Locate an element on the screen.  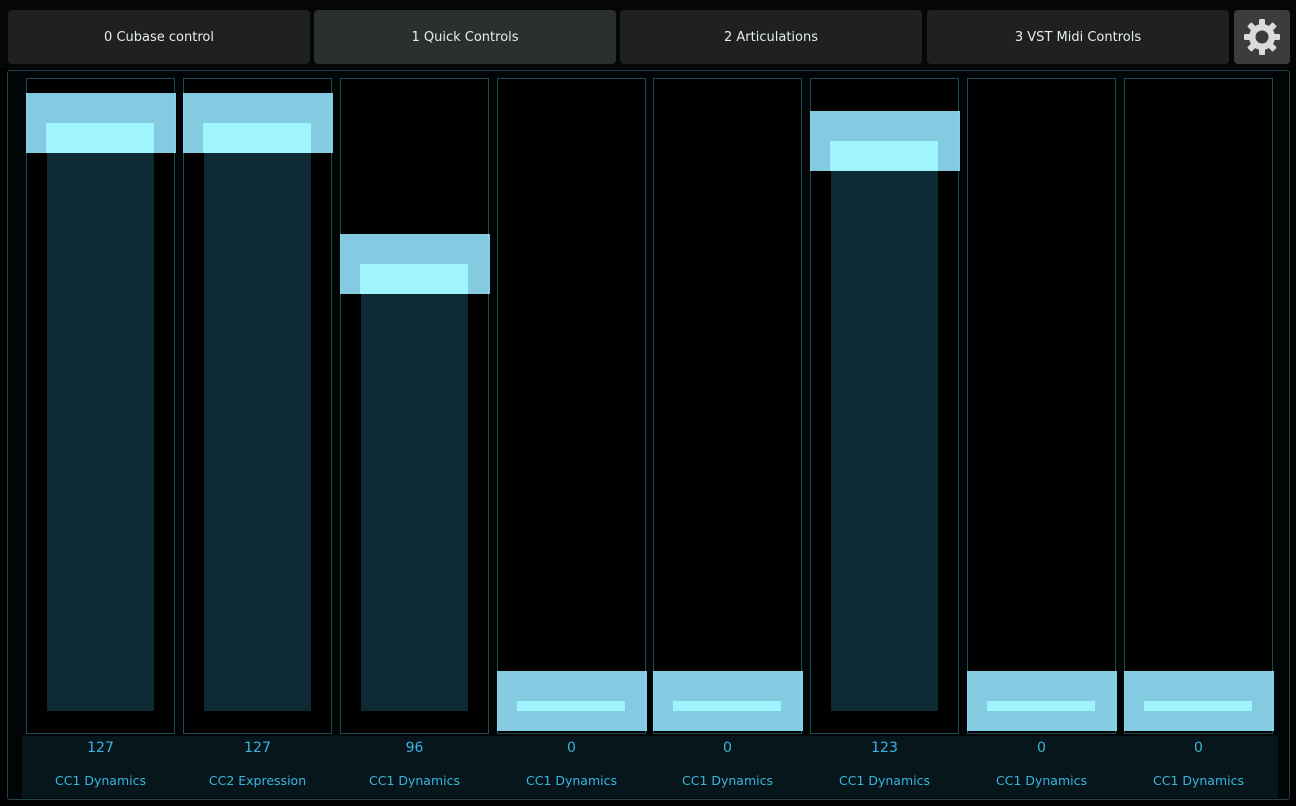
gear-icon is located at coordinates (1262, 37).